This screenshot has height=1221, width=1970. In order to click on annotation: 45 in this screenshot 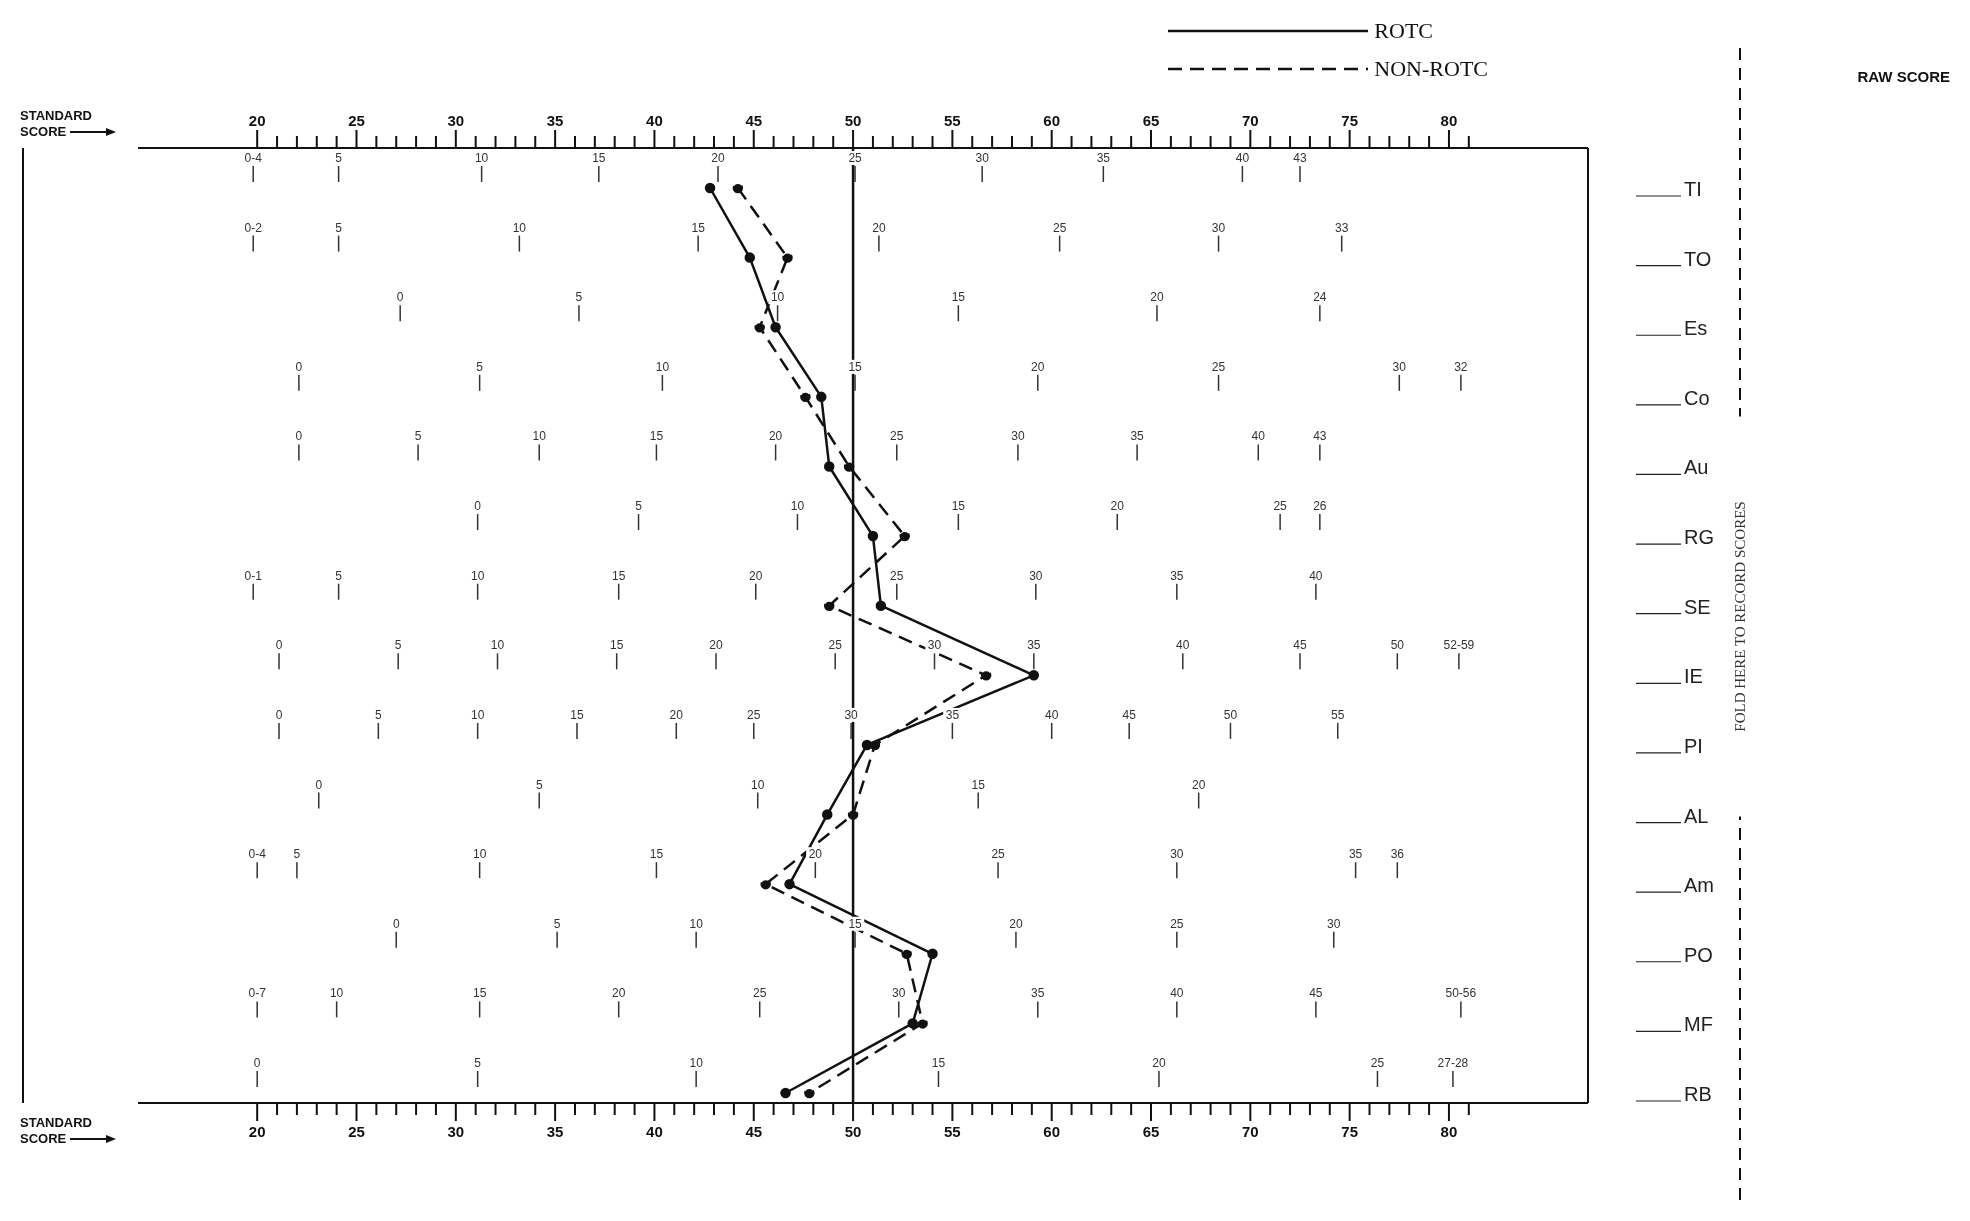, I will do `click(1300, 645)`.